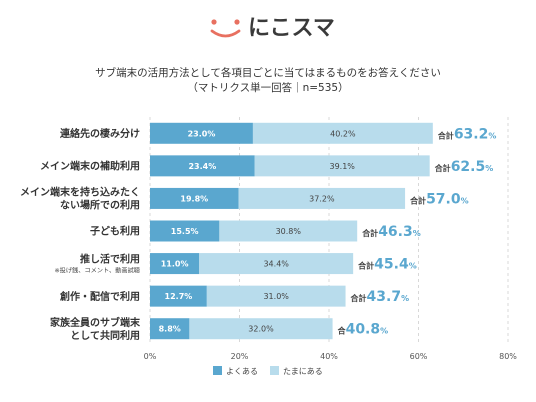  Describe the element at coordinates (268, 88) in the screenshot. I see `chart-subtitle: （マトリクス単一回答｜n=535）` at that location.